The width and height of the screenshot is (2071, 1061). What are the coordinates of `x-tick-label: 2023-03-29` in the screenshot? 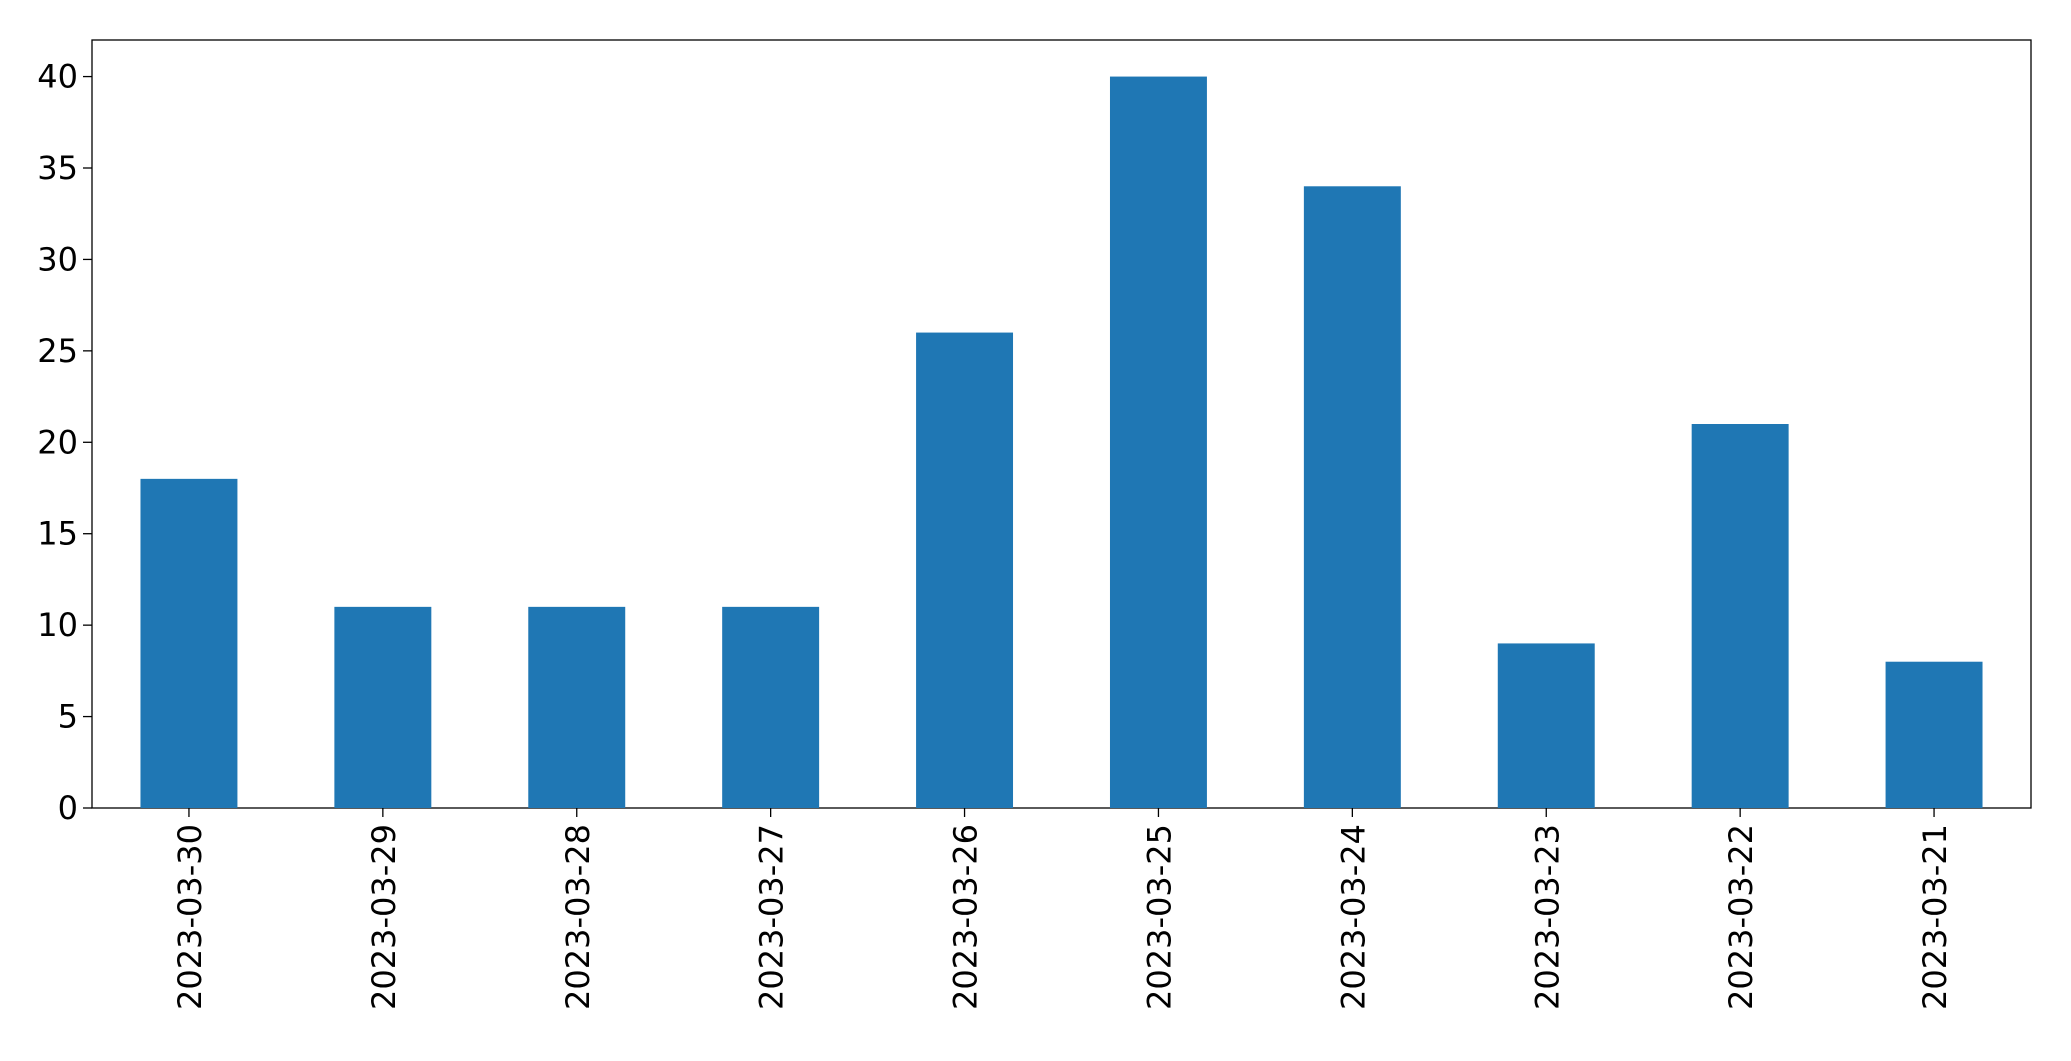 It's located at (384, 917).